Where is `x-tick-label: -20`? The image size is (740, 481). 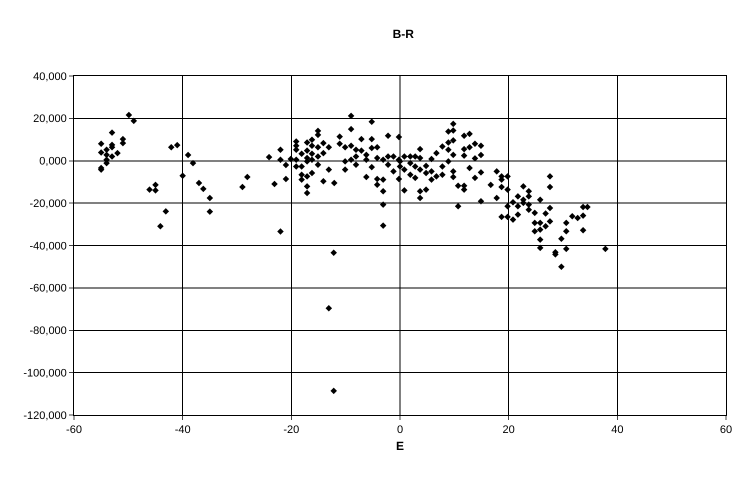
x-tick-label: -20 is located at coordinates (291, 430).